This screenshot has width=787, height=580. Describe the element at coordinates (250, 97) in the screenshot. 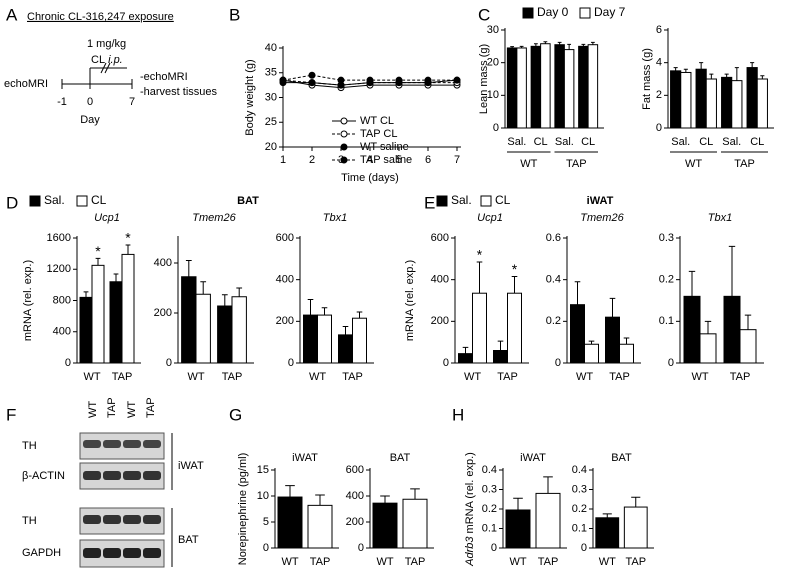

I see `y-axis-label: Body weight (g)` at that location.